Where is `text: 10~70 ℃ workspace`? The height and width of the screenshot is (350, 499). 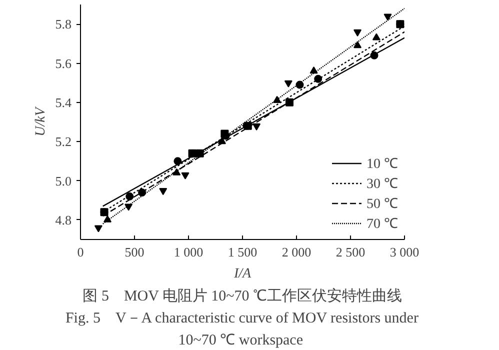 text: 10~70 ℃ workspace is located at coordinates (241, 340).